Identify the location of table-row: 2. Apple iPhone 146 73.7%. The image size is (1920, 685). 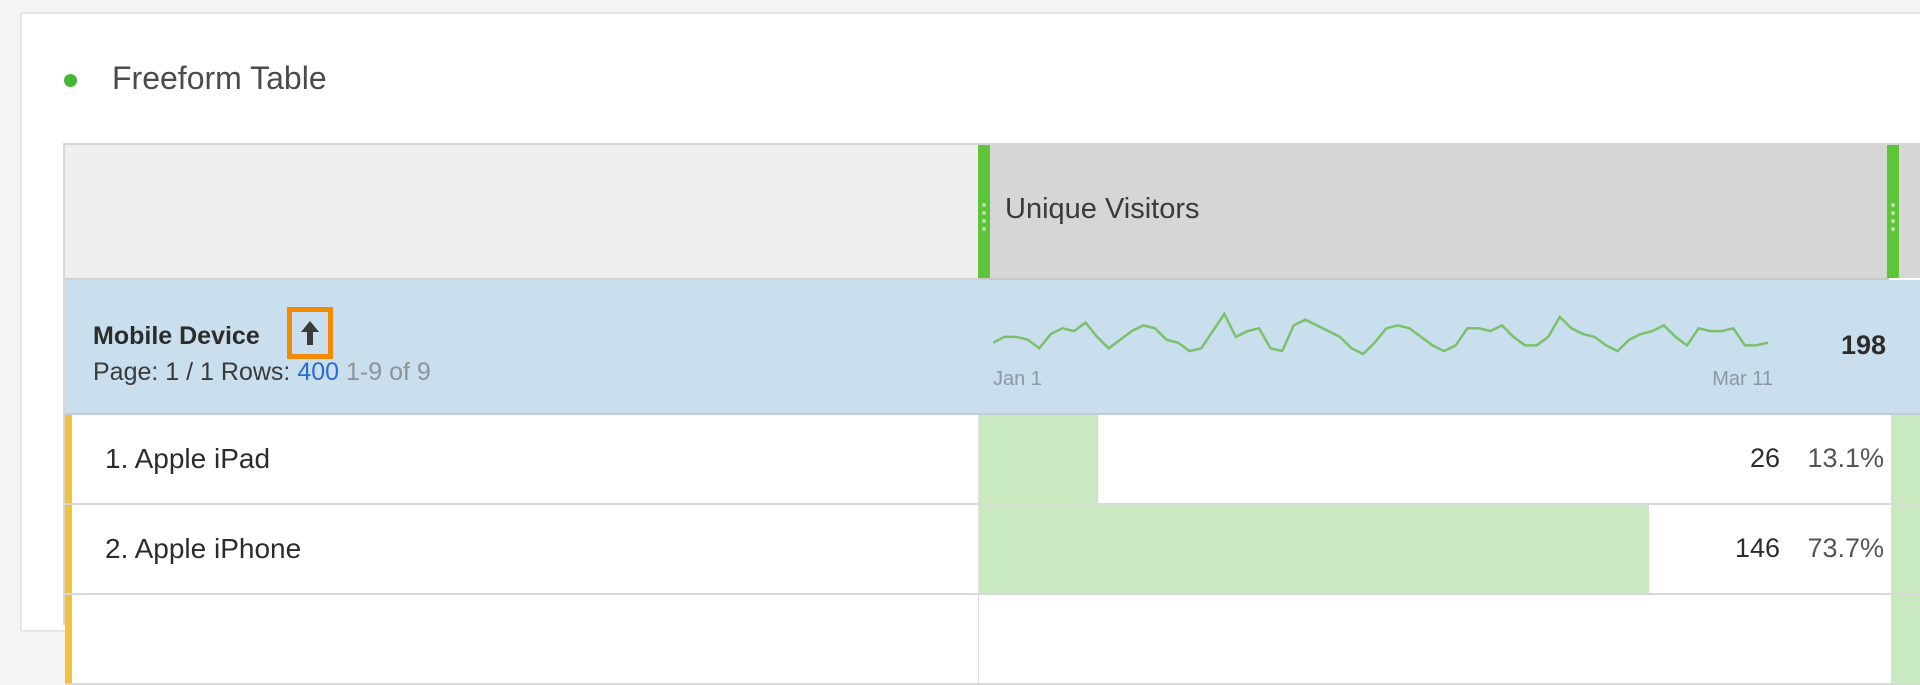
(992, 550).